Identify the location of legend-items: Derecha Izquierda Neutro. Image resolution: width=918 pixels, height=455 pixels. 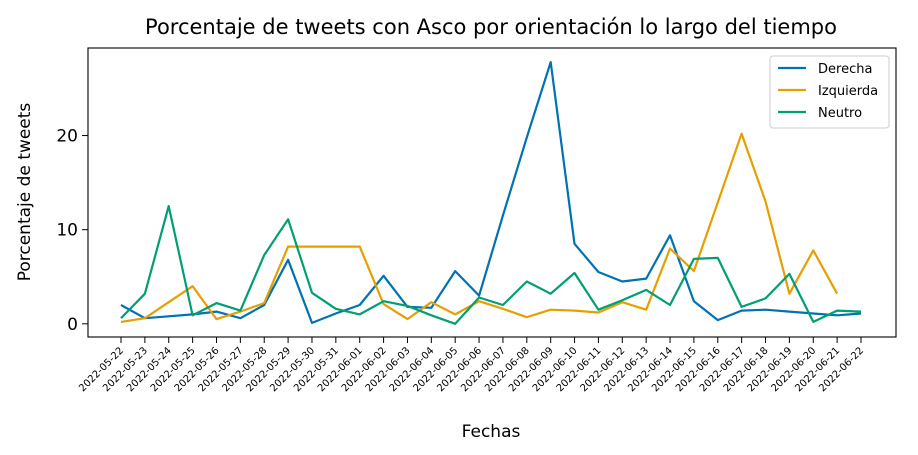
(828, 91).